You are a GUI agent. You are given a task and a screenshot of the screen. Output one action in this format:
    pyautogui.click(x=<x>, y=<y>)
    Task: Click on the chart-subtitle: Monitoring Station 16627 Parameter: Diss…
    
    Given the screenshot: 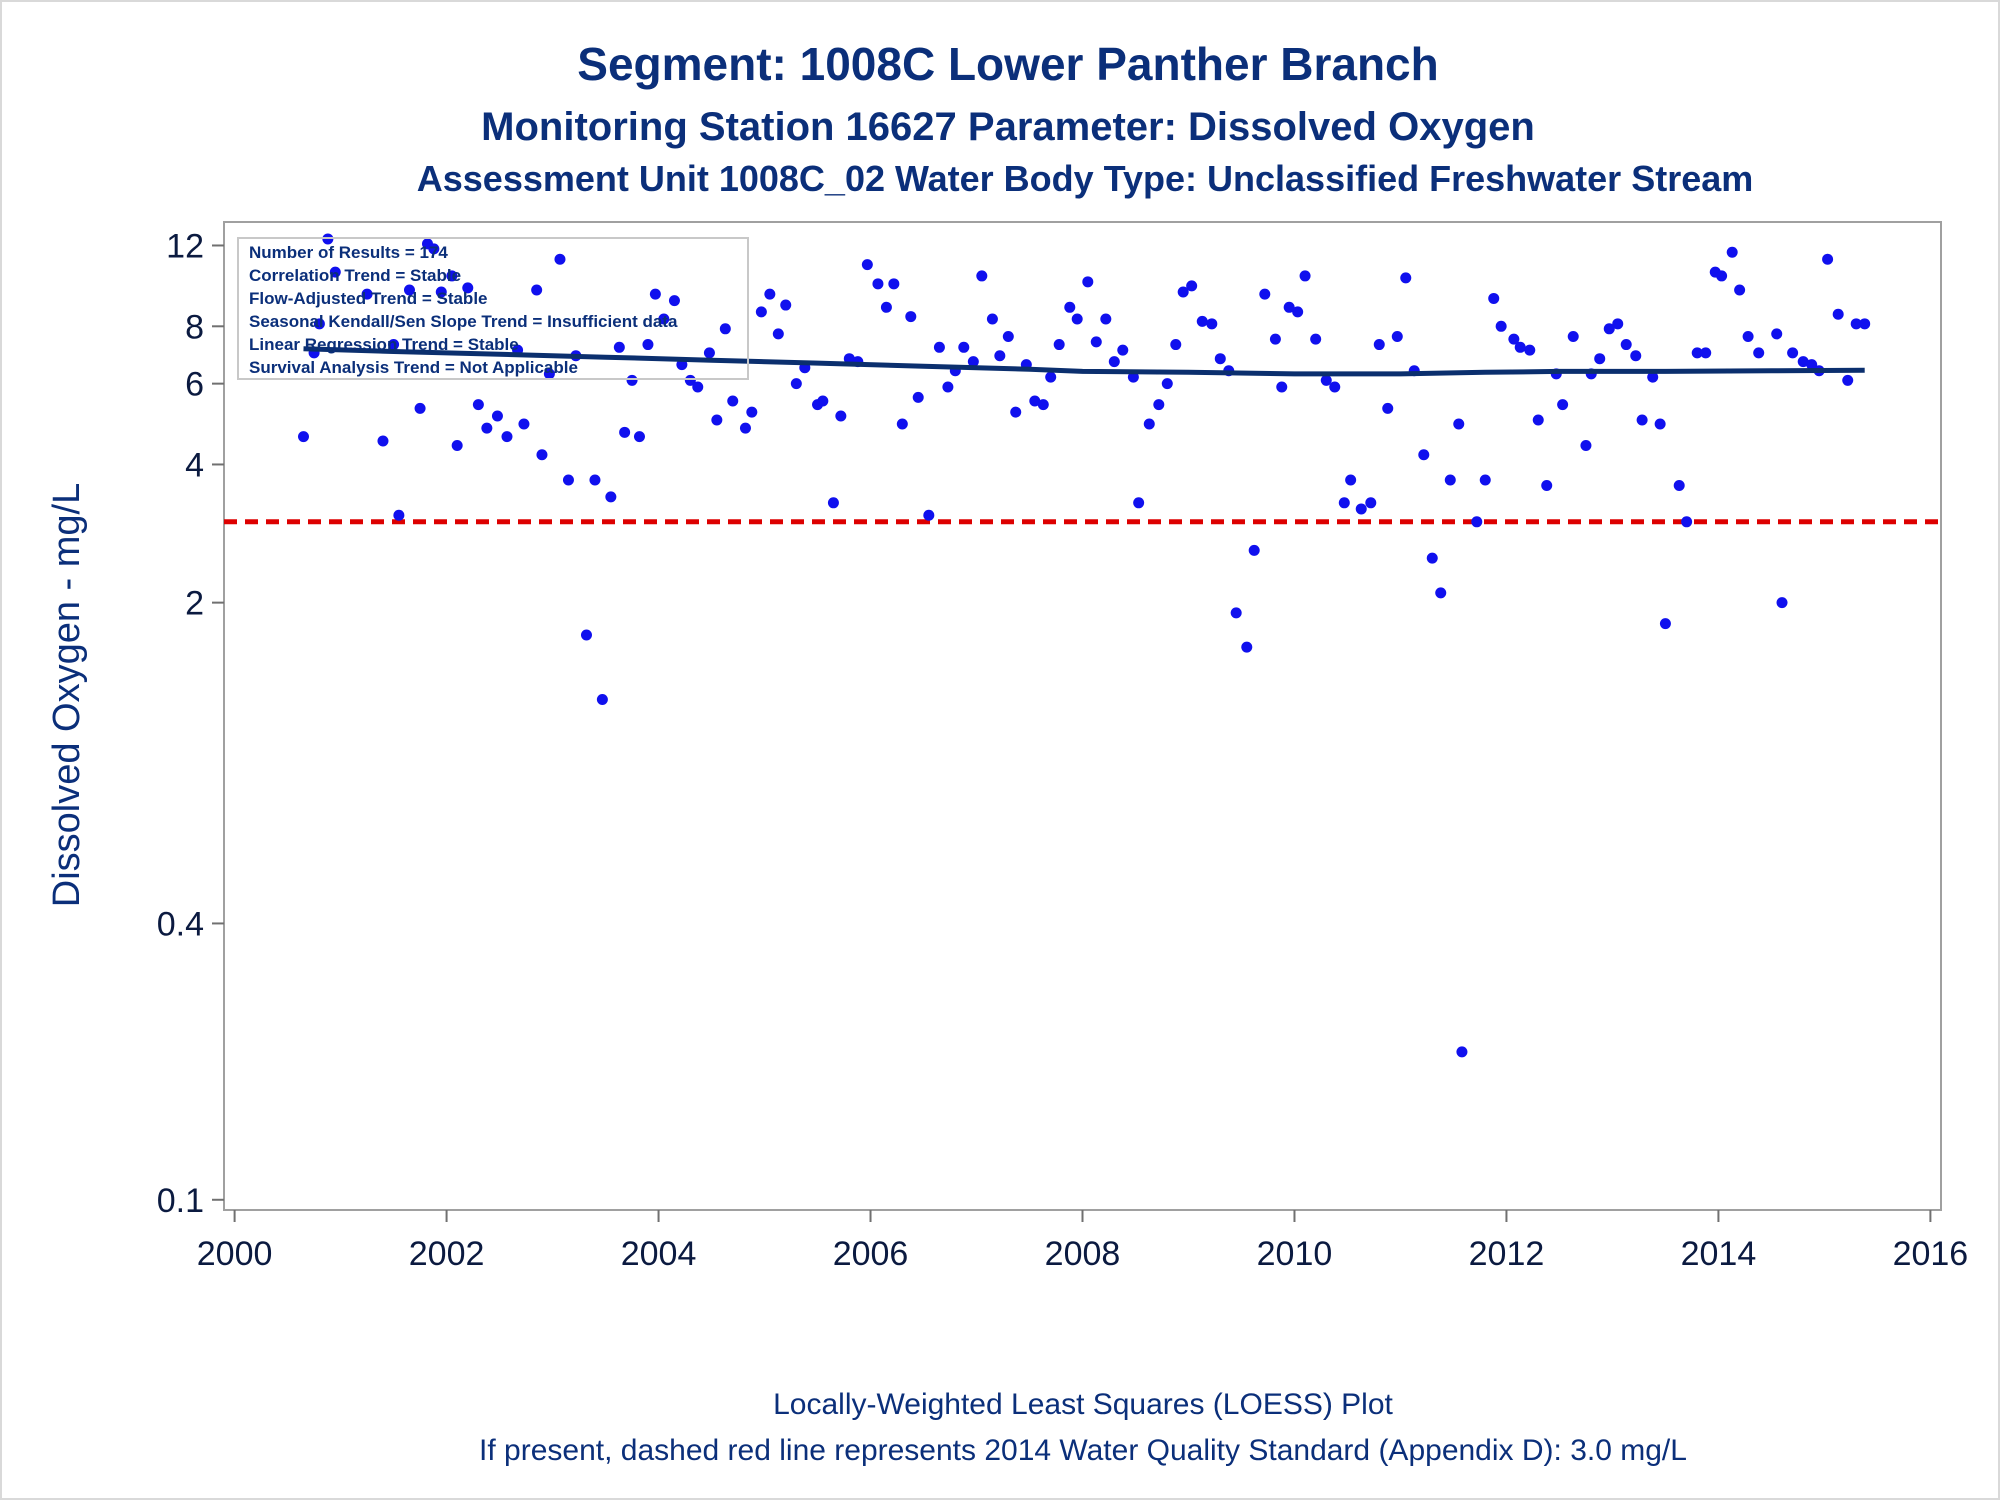 What is the action you would take?
    pyautogui.click(x=1008, y=127)
    